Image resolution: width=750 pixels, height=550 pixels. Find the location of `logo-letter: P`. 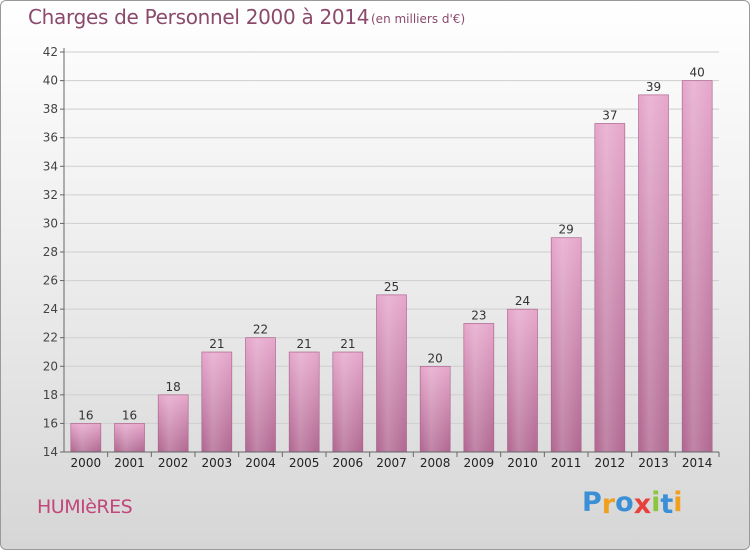

logo-letter: P is located at coordinates (592, 502).